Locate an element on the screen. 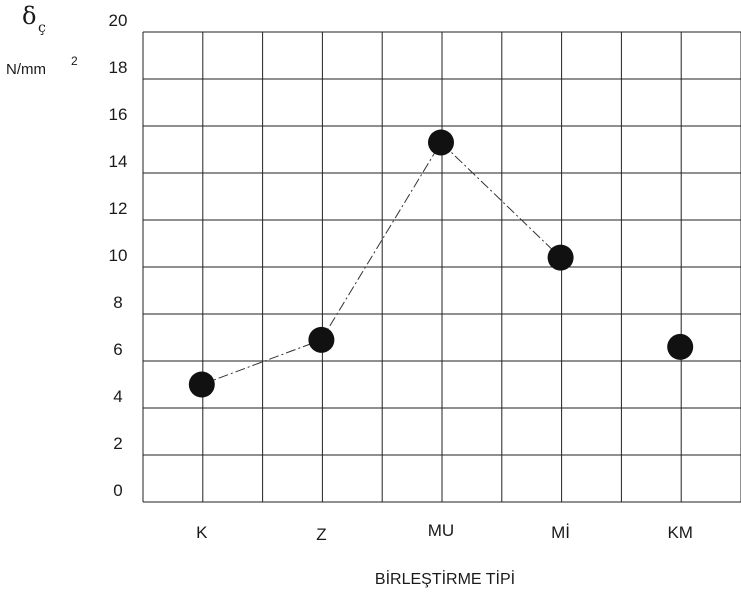 This screenshot has width=741, height=594. x-axis-title: BİRLEŞTİRME TİPİ is located at coordinates (445, 578).